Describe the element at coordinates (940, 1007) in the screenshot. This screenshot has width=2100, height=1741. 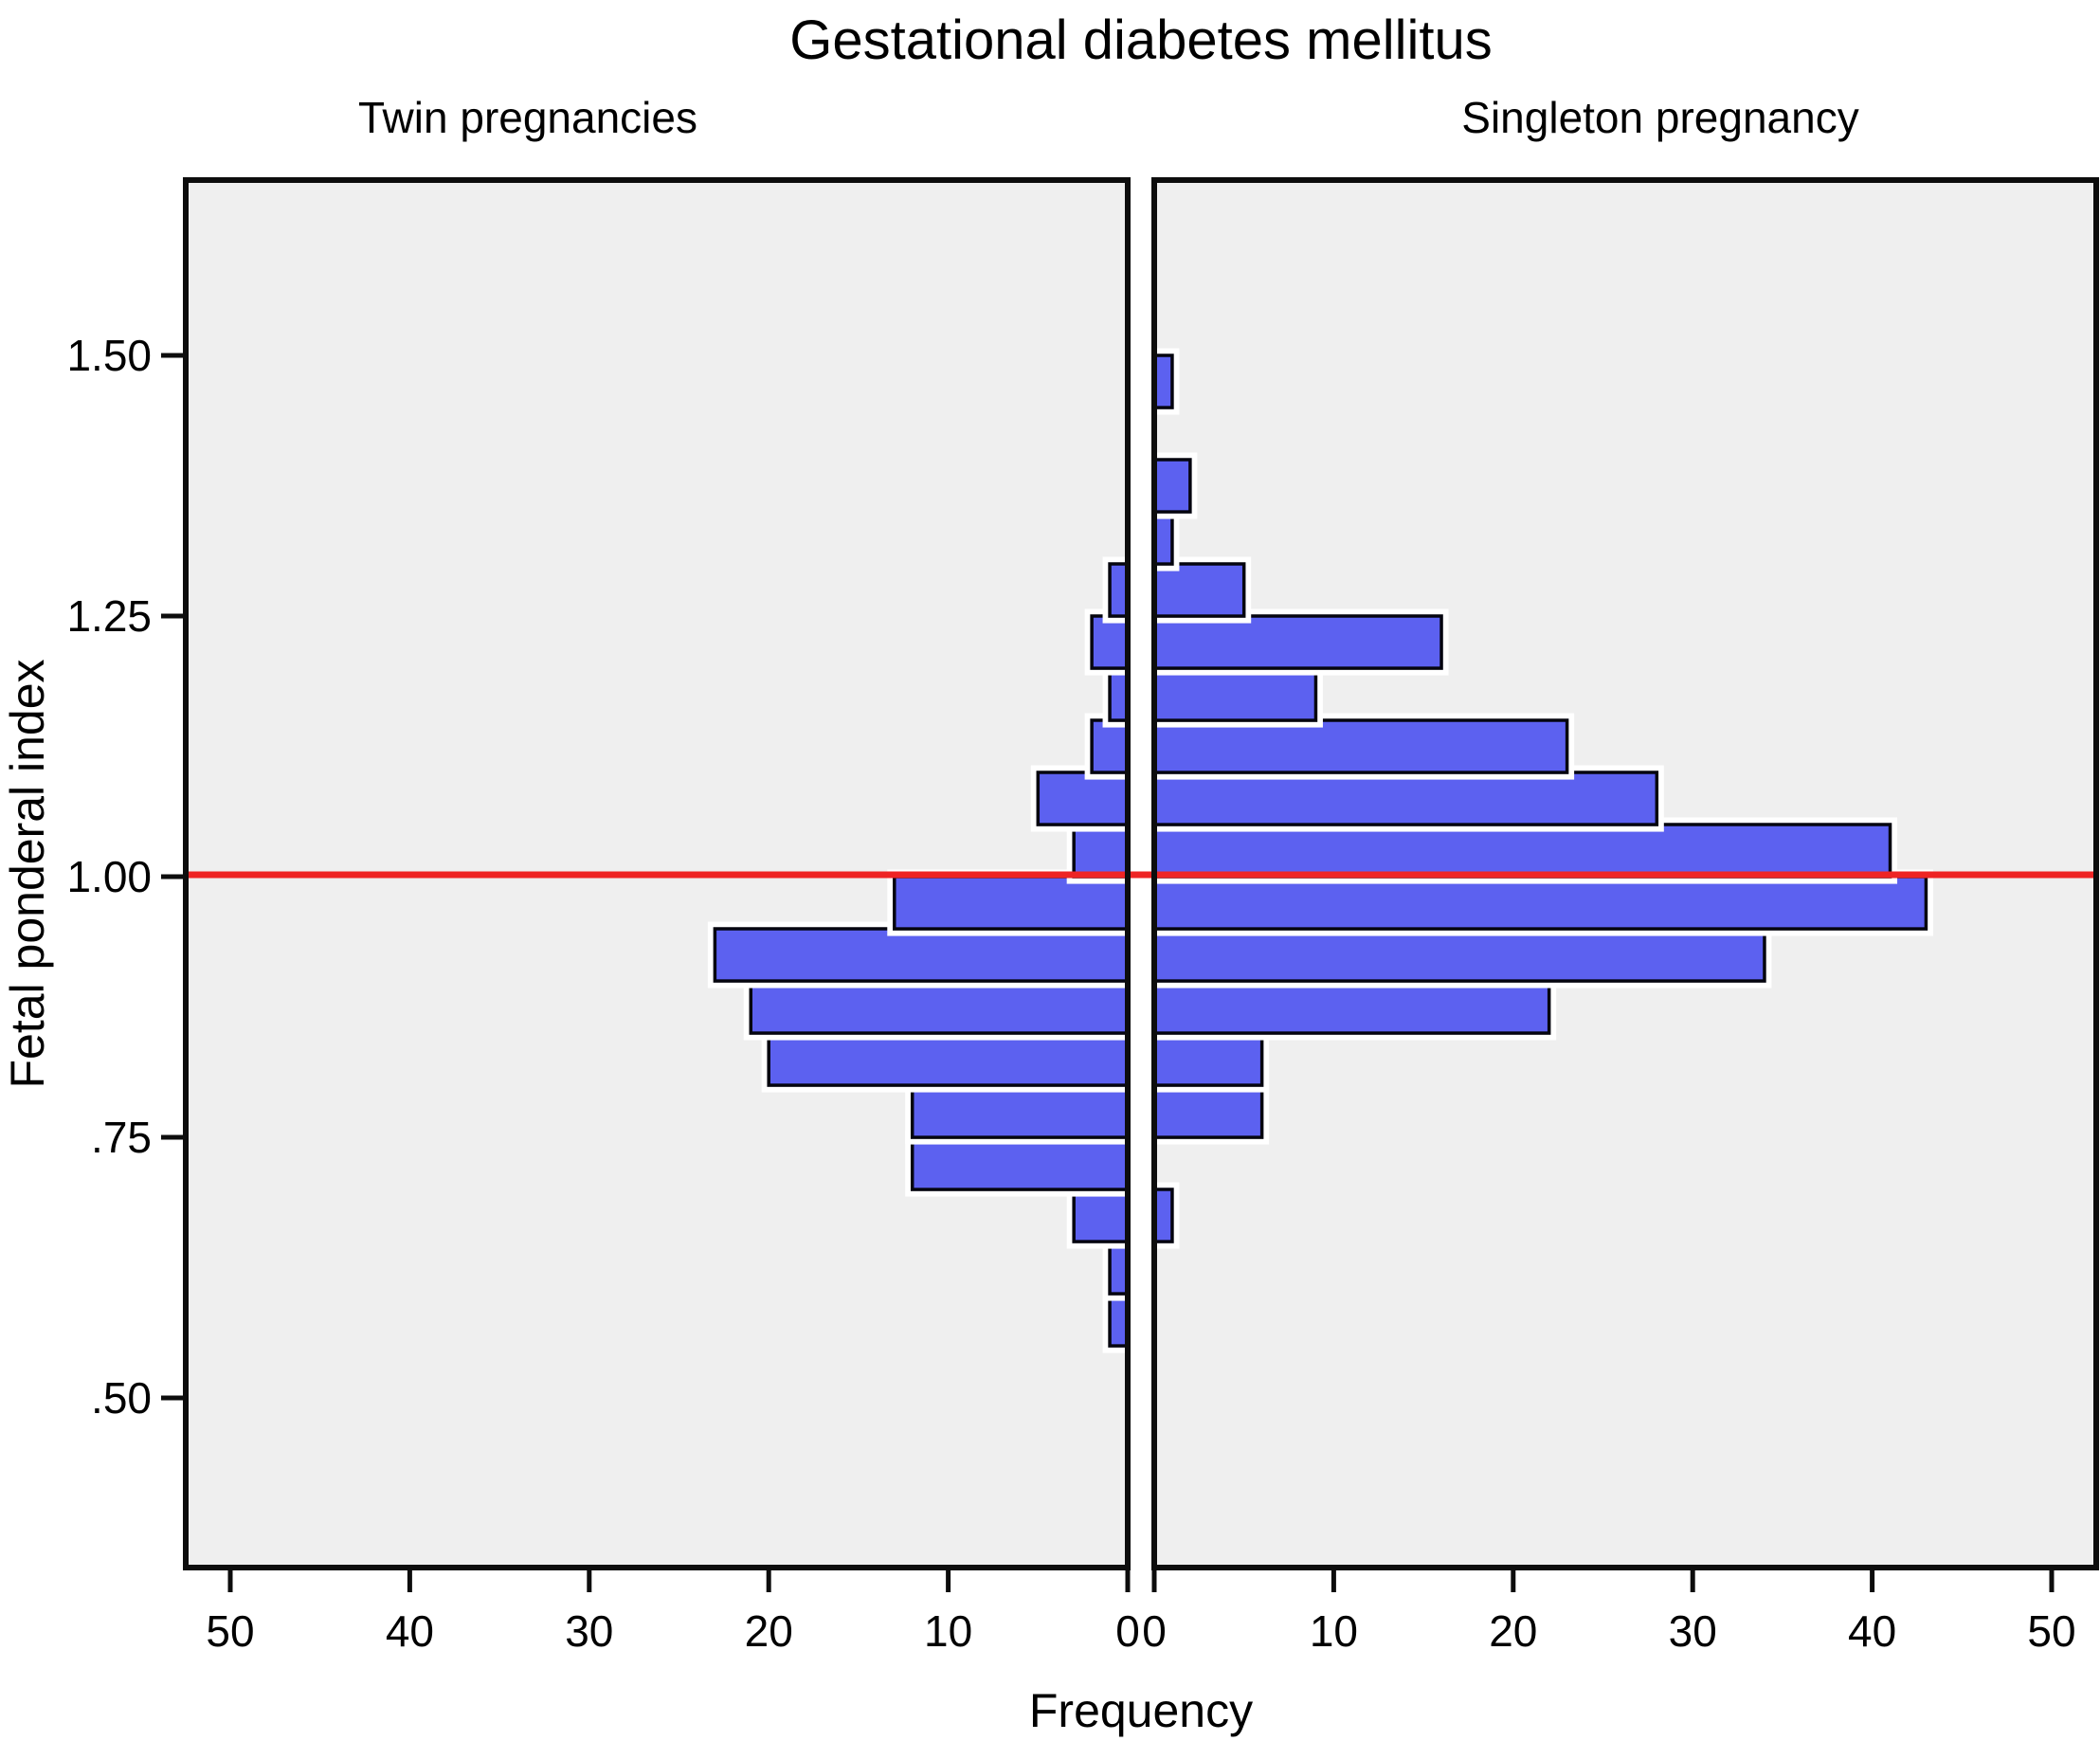
I see `twin-bar-0.85` at that location.